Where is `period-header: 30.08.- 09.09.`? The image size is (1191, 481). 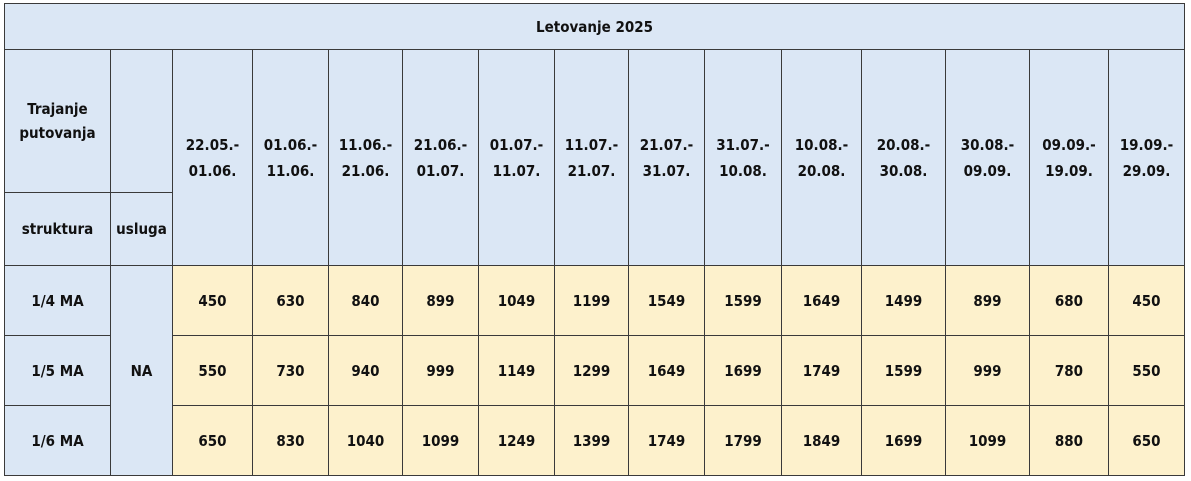 period-header: 30.08.- 09.09. is located at coordinates (987, 157).